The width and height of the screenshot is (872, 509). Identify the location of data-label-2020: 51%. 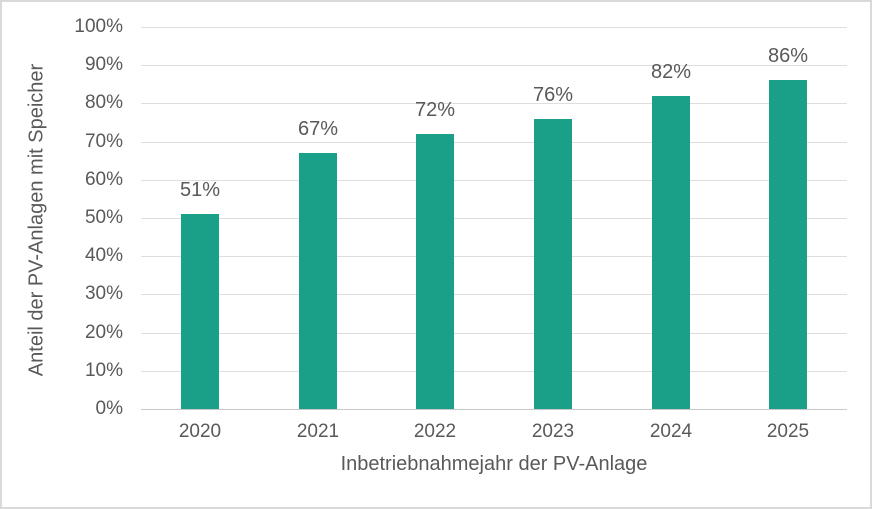
(200, 190).